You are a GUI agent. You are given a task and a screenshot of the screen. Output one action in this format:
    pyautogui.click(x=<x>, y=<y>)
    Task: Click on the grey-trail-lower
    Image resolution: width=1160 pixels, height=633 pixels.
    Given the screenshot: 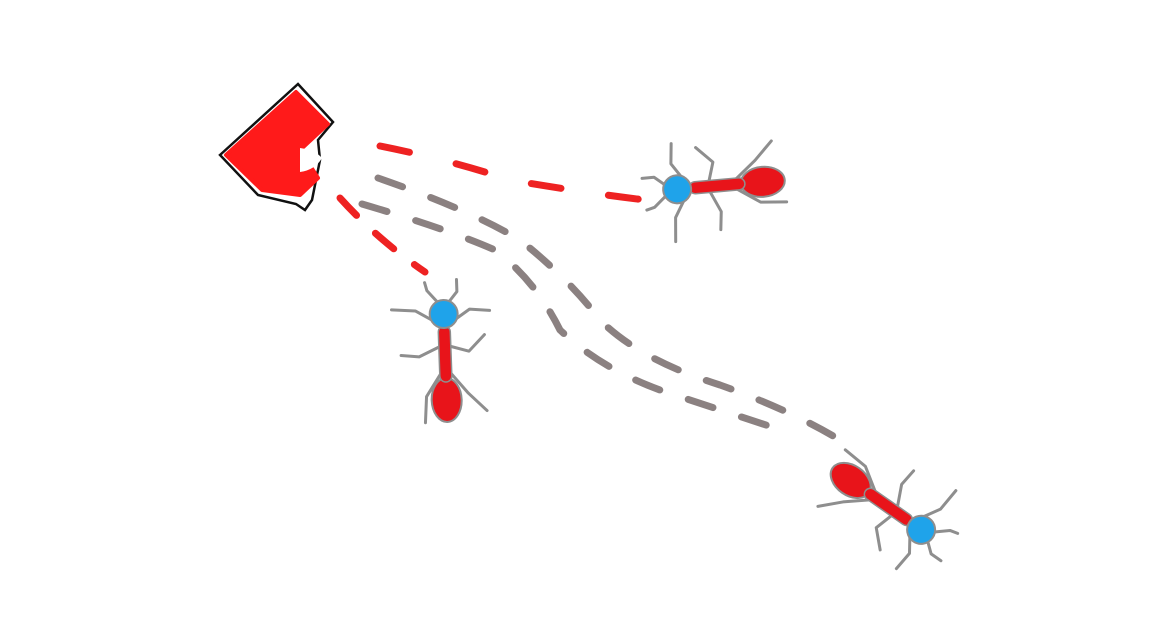 What is the action you would take?
    pyautogui.click(x=568, y=316)
    